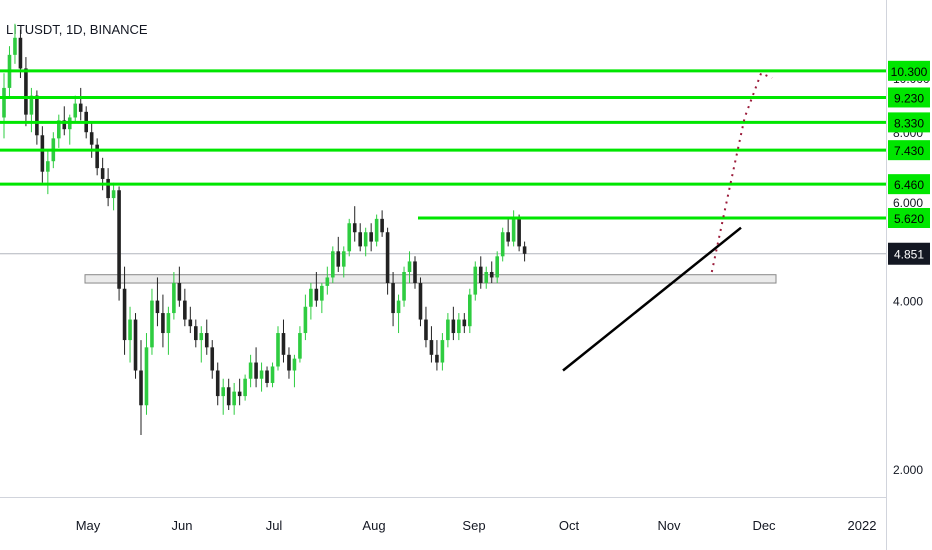  I want to click on x-tick-label: Sep, so click(473, 525).